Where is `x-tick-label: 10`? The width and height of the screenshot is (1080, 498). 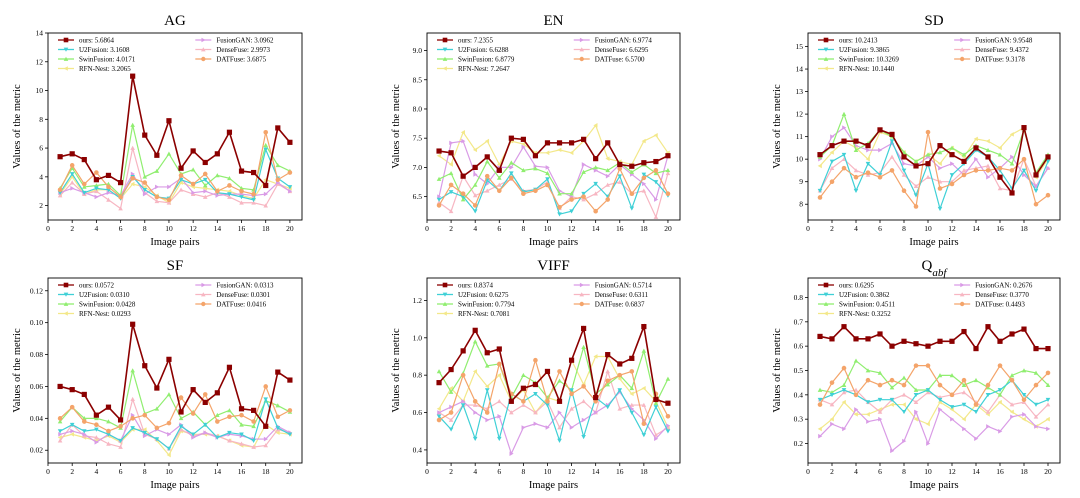
x-tick-label: 10 is located at coordinates (548, 228).